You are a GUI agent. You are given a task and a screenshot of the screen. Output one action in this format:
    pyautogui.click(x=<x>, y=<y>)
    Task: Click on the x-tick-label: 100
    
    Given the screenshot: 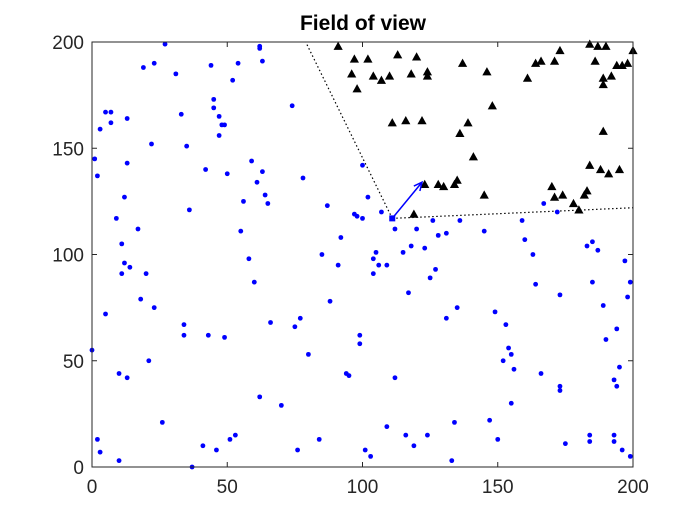 What is the action you would take?
    pyautogui.click(x=363, y=487)
    